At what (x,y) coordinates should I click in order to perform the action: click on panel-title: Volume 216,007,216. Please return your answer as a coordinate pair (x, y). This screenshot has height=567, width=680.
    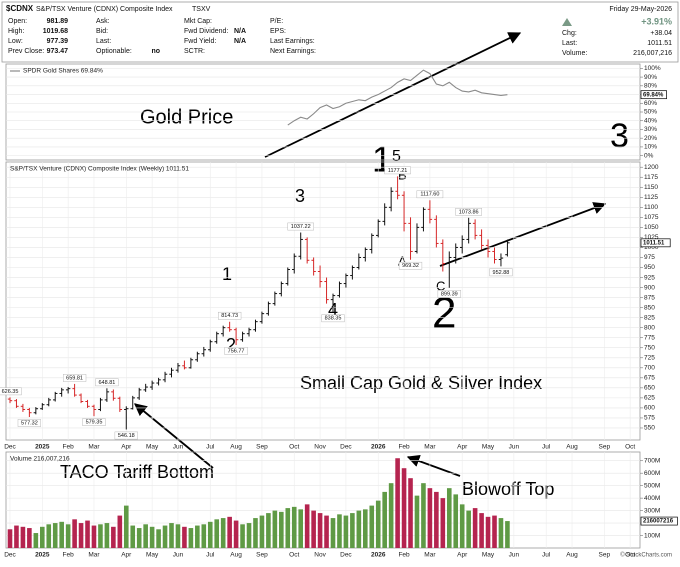
    Looking at the image, I should click on (40, 459).